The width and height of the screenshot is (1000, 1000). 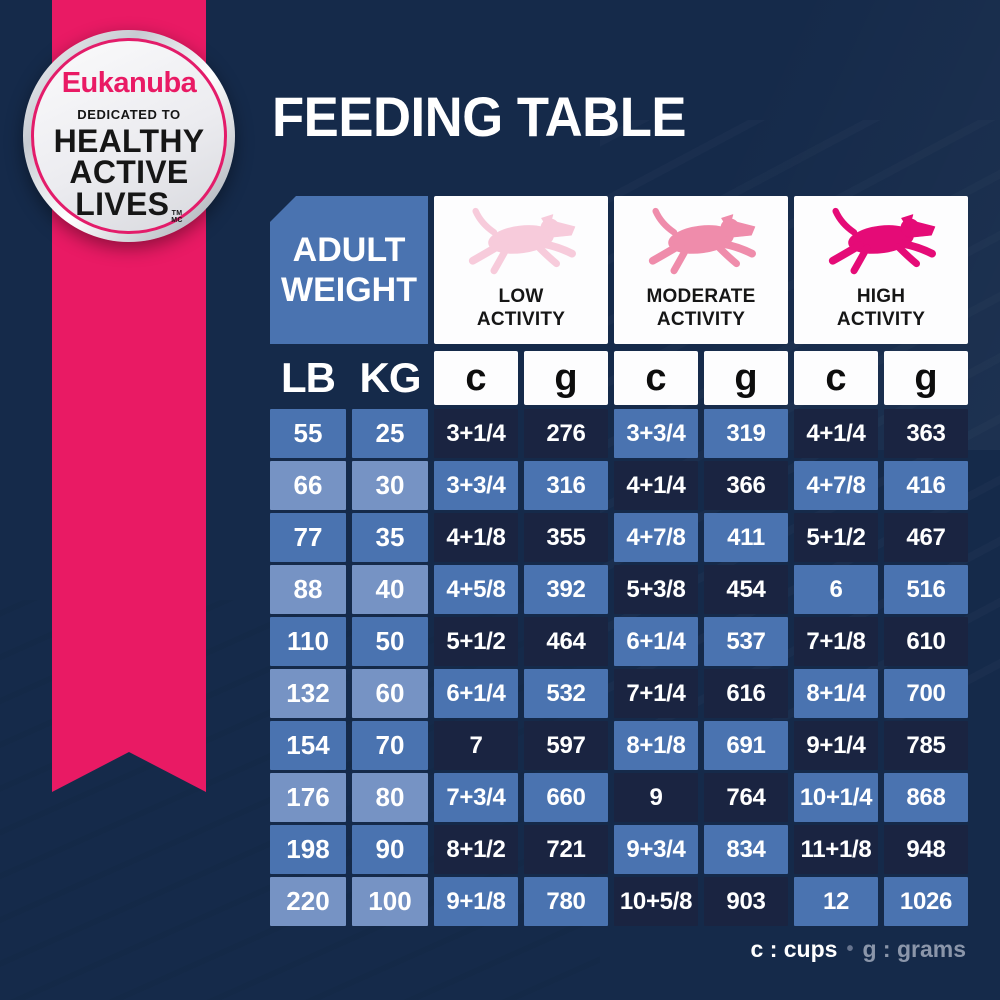 What do you see at coordinates (619, 485) in the screenshot?
I see `table-row: 66 30 3+3/4 316 4+1/4 366 4+7/8 416` at bounding box center [619, 485].